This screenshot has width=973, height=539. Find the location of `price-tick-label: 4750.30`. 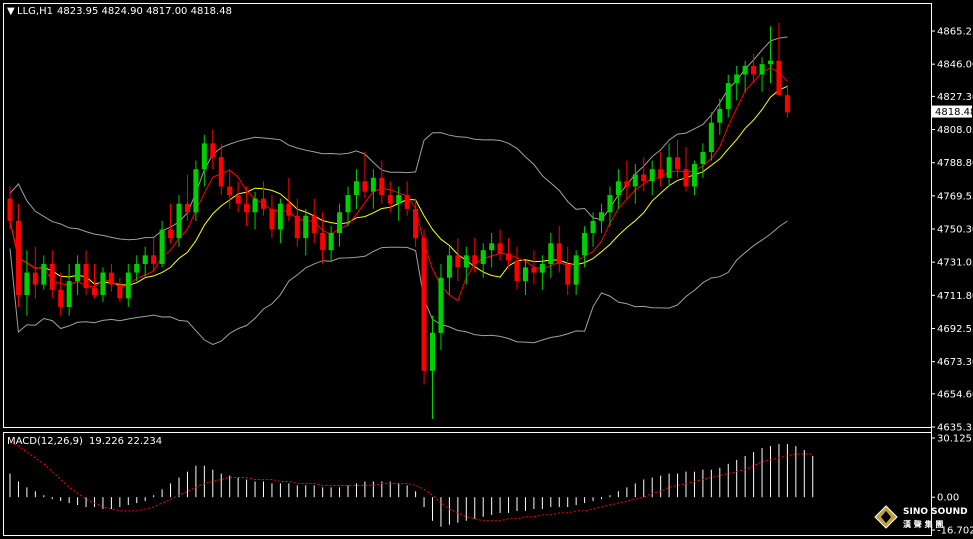

price-tick-label: 4750.30 is located at coordinates (955, 230).